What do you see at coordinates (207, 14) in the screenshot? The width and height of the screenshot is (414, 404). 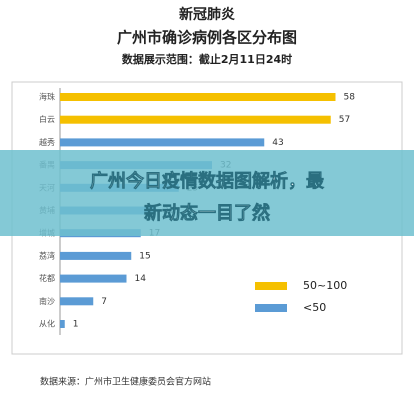 I see `chart-title: 新冠肺炎` at bounding box center [207, 14].